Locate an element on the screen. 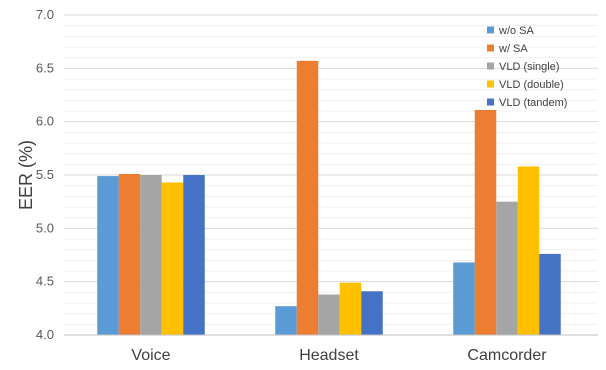 The image size is (606, 370). x-axis: Voice Headset Camcorder is located at coordinates (331, 349).